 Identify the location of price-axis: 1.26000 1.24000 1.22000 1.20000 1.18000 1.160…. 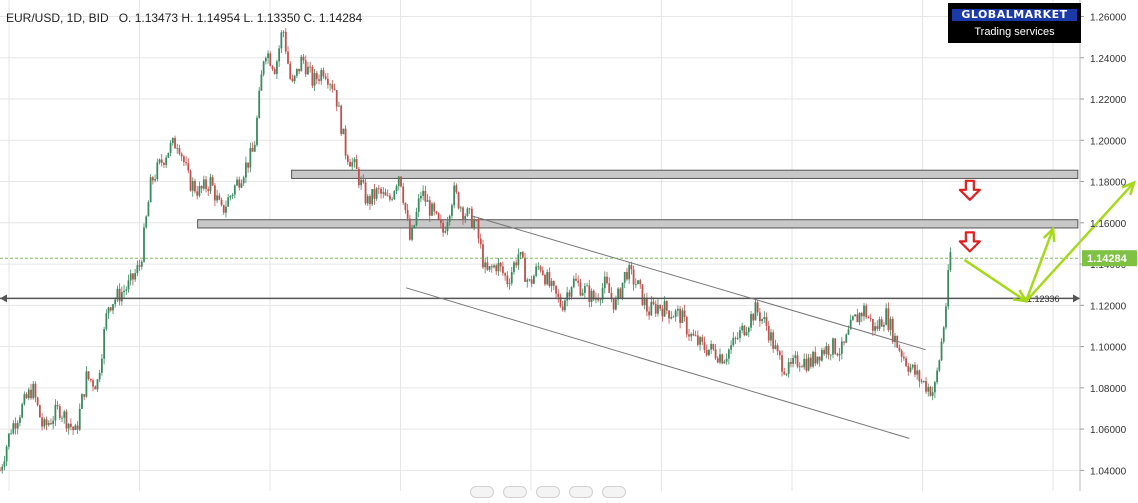
(1108, 245).